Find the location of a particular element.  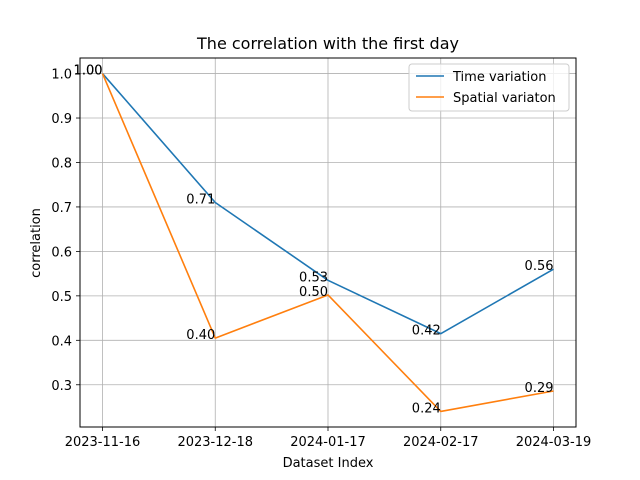

legend: Time variation Spatial variaton is located at coordinates (489, 87).